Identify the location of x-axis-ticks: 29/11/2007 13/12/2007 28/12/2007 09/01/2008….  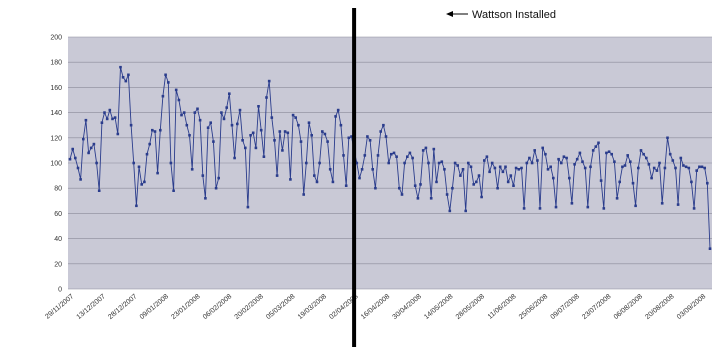
(375, 307).